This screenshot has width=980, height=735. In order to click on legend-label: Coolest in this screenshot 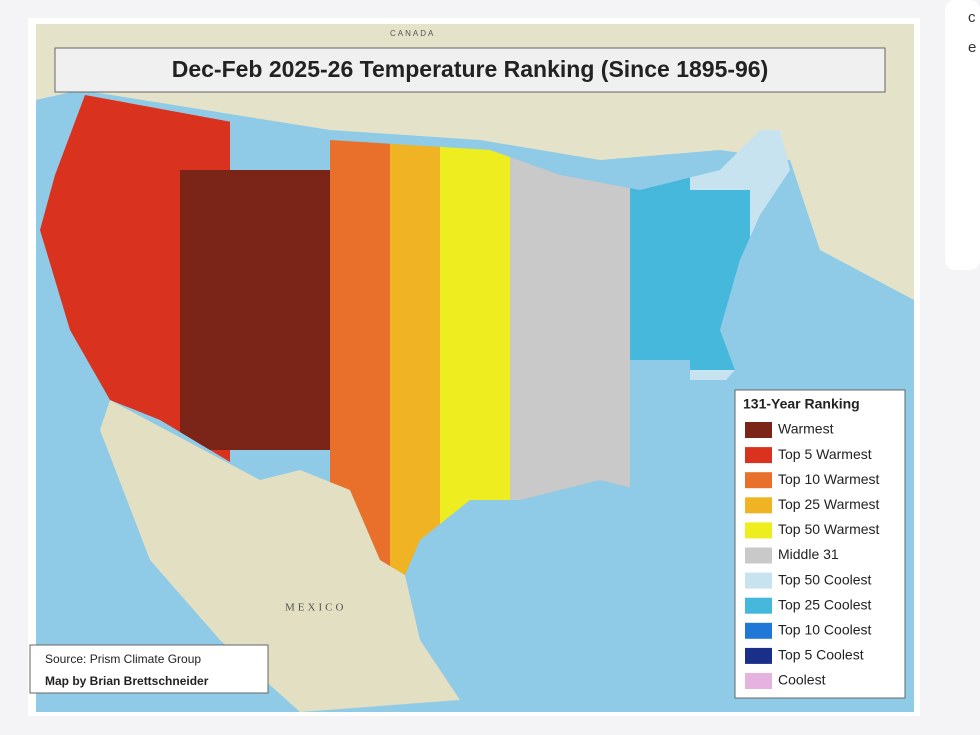, I will do `click(802, 680)`.